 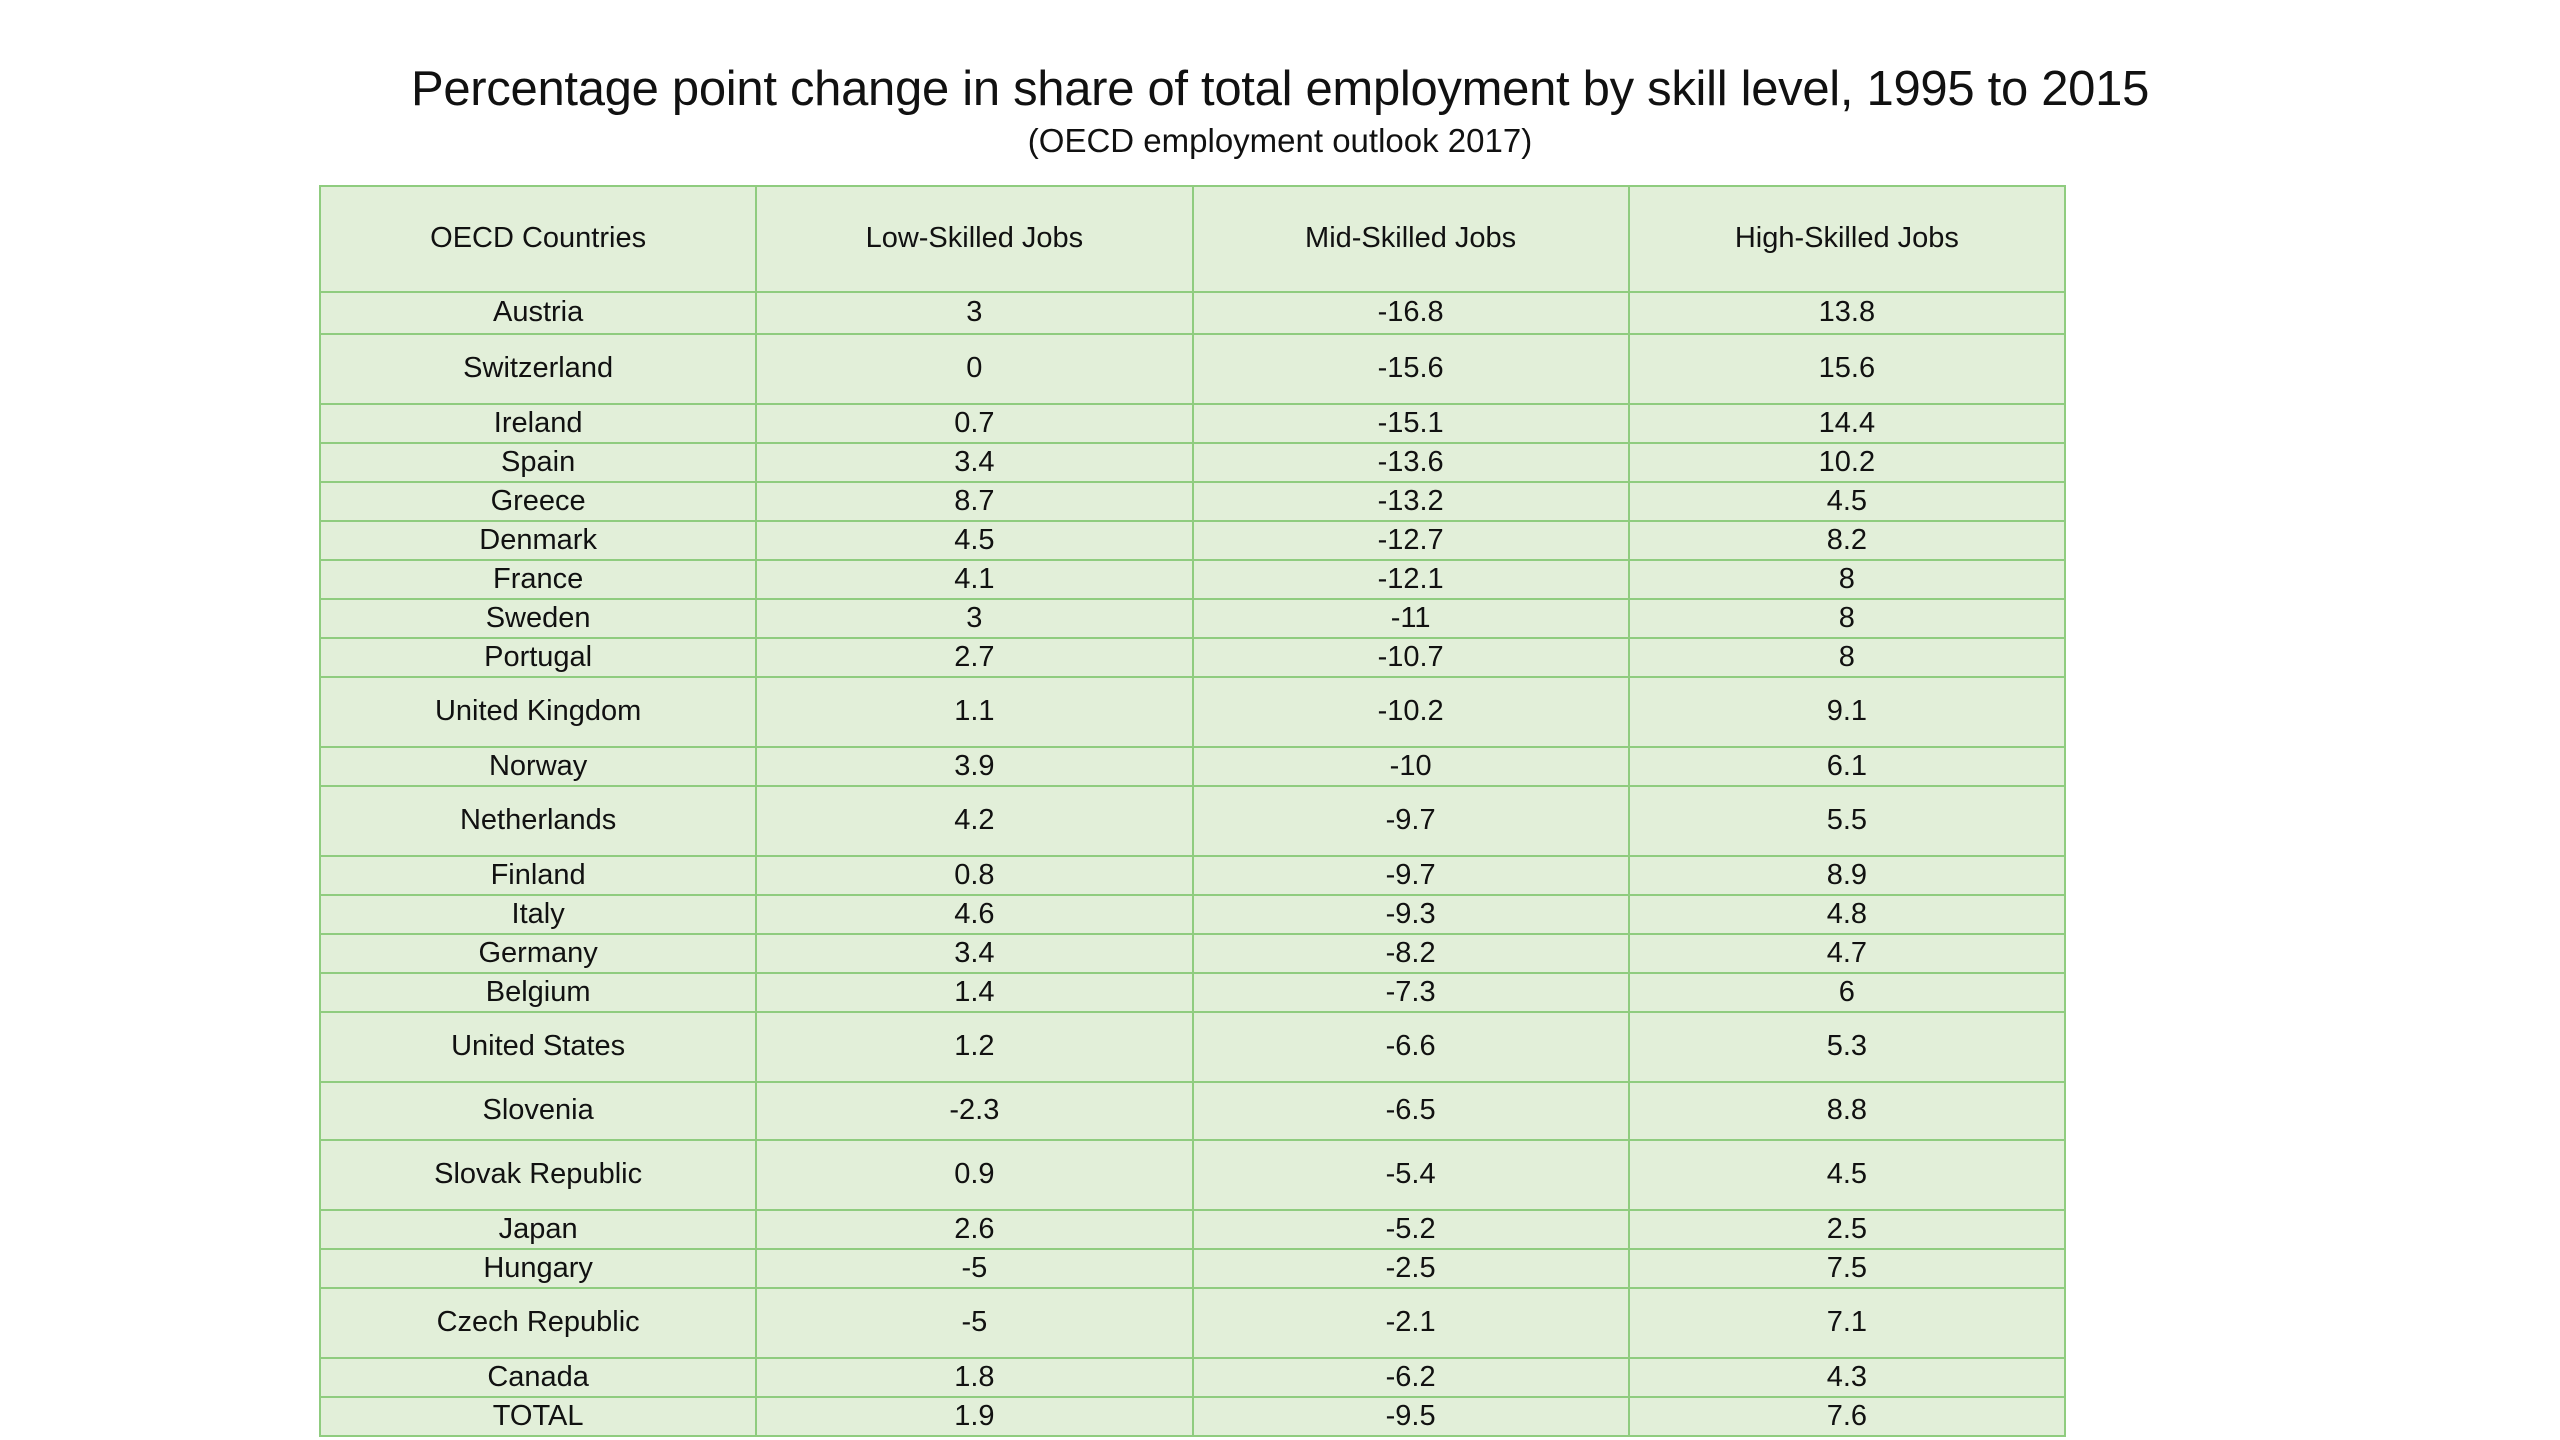 What do you see at coordinates (1847, 1111) in the screenshot?
I see `high-skilled-cell: 8.8` at bounding box center [1847, 1111].